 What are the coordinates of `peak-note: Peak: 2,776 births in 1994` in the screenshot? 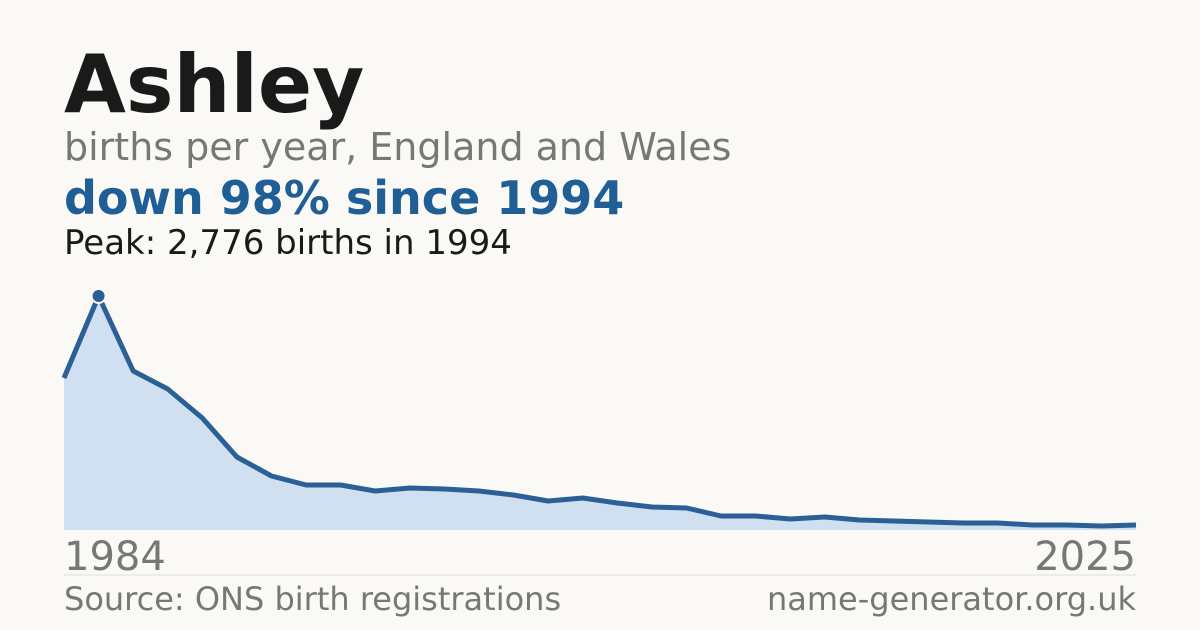 It's located at (288, 243).